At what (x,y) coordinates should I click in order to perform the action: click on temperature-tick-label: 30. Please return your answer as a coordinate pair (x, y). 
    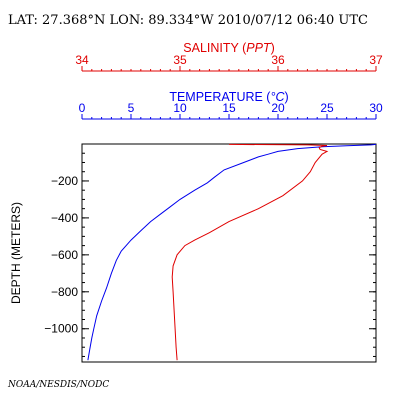
    Looking at the image, I should click on (376, 108).